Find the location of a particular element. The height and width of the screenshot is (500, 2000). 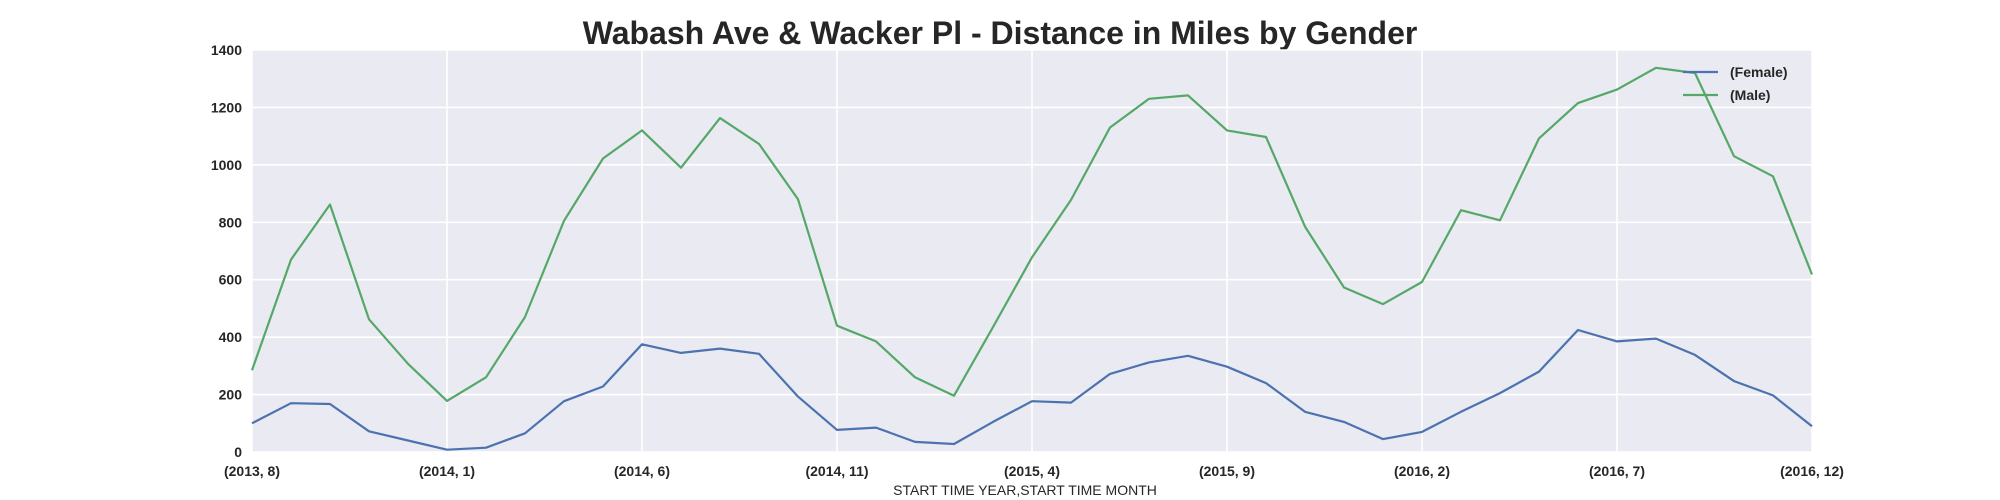

y-axis-ticks: 0 200 400 600 800 1000 1200 1400 is located at coordinates (226, 251).